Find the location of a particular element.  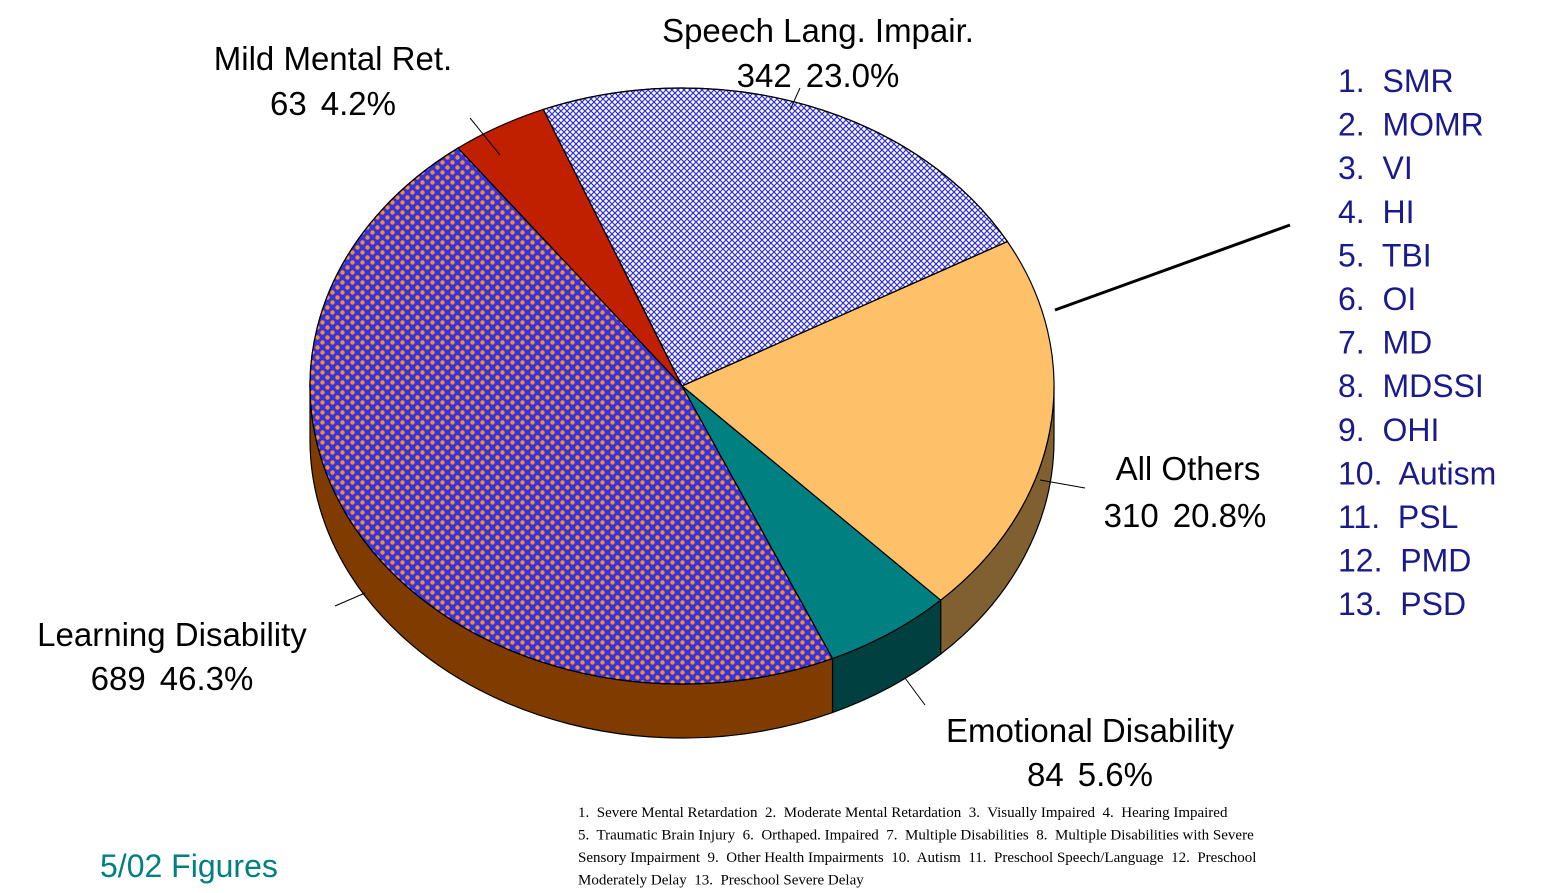

legend-item: 11. PSL is located at coordinates (1398, 517).